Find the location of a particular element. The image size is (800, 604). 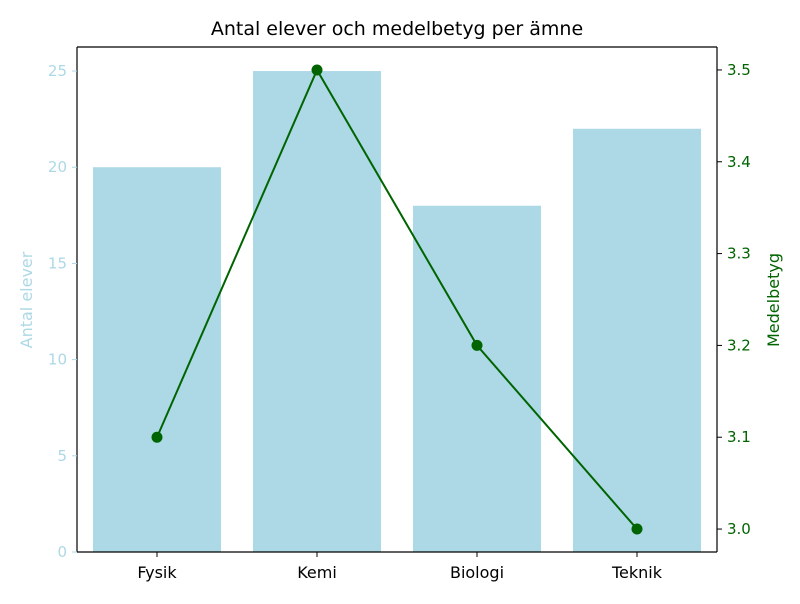

x-tick-label-teknik: Teknik is located at coordinates (637, 572).